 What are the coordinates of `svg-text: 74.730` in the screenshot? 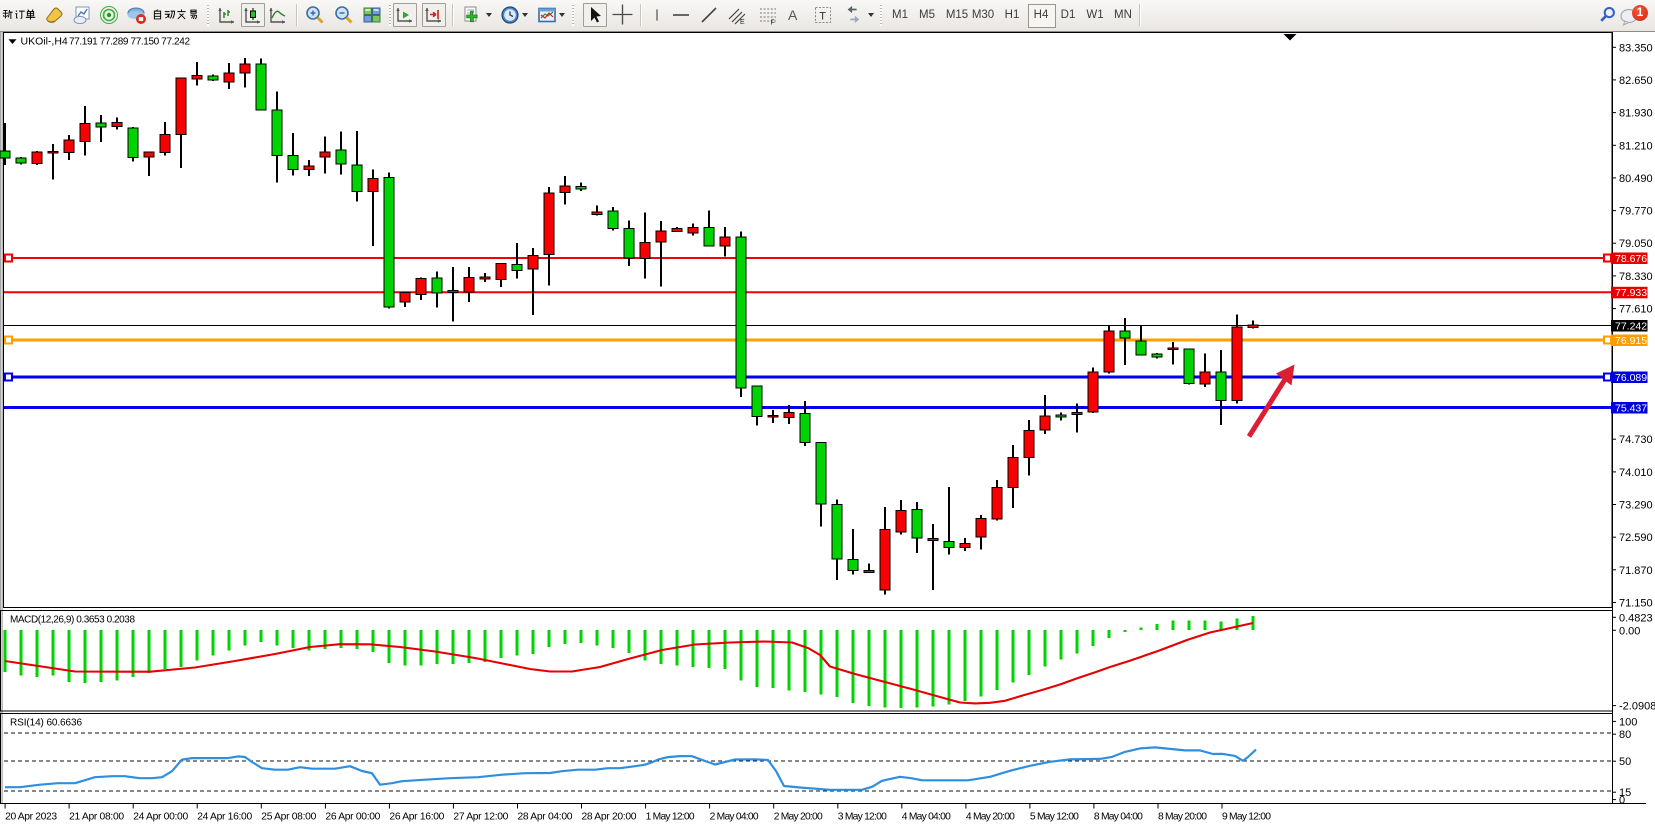 It's located at (1636, 440).